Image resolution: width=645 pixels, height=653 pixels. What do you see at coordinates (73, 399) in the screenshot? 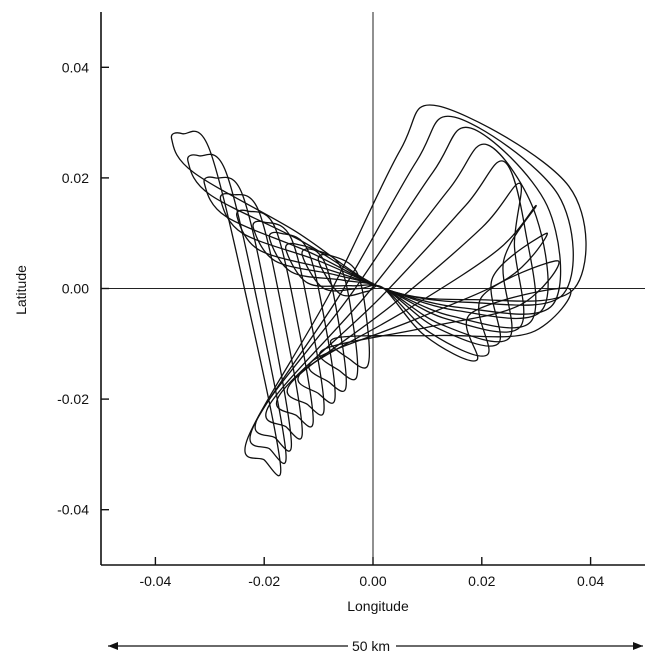
I see `y-tick-label: -0.02` at bounding box center [73, 399].